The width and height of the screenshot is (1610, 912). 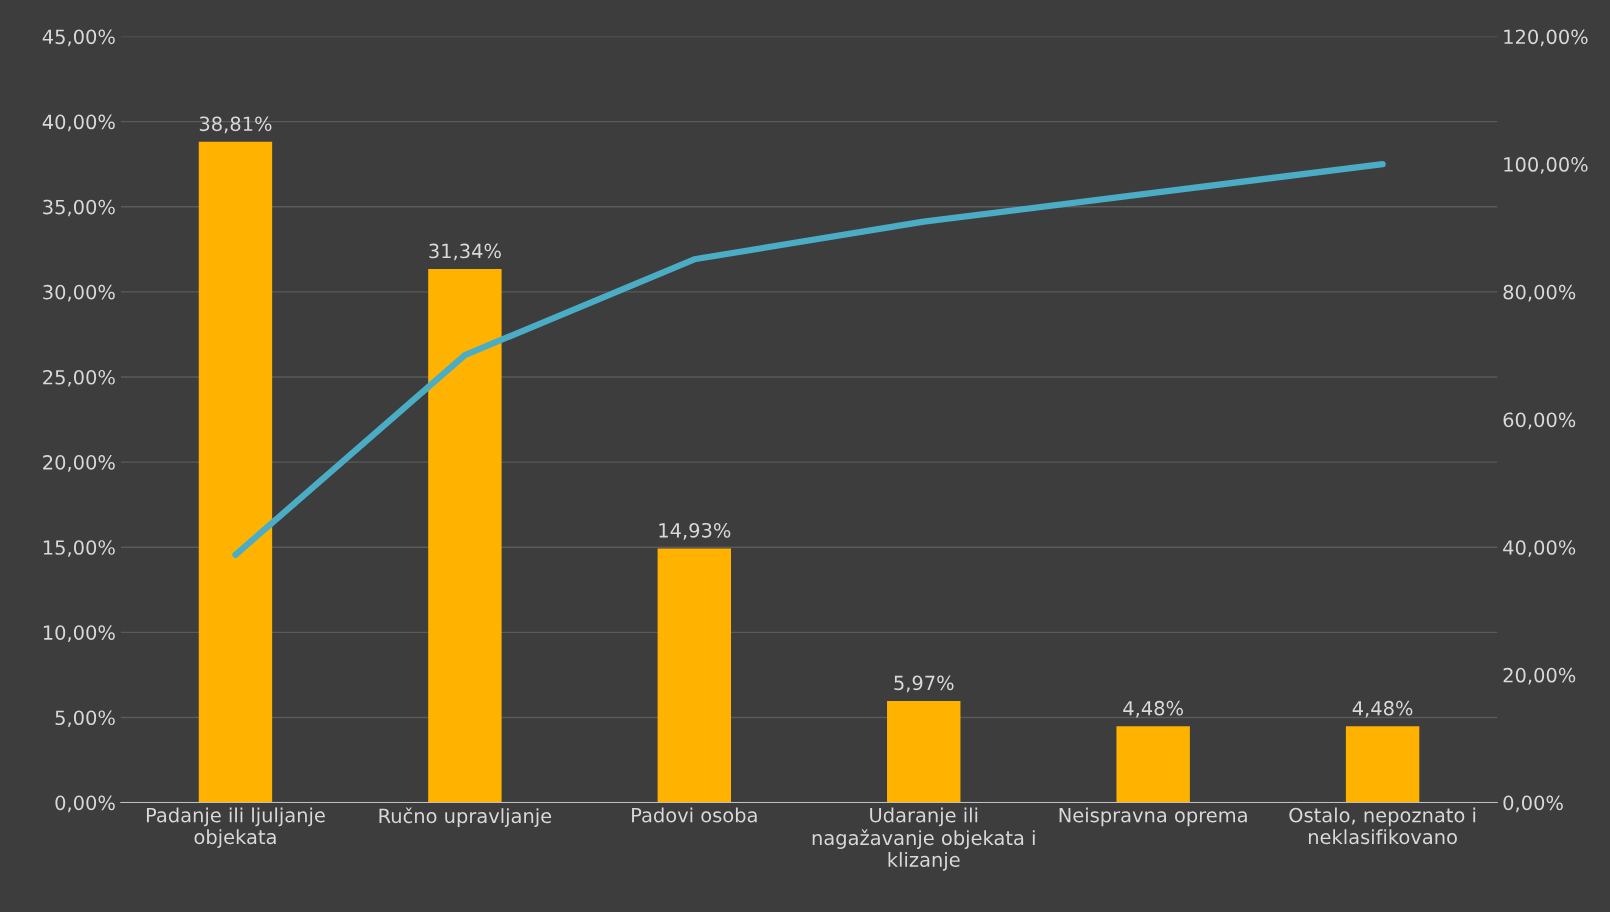 What do you see at coordinates (924, 684) in the screenshot?
I see `data-label: 5,97%` at bounding box center [924, 684].